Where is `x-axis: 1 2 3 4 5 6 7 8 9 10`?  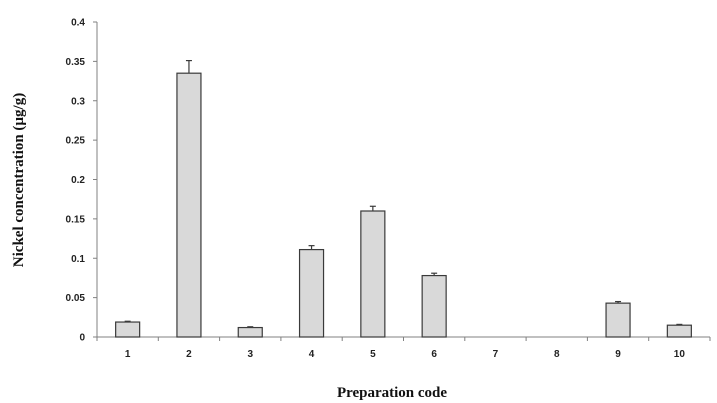 x-axis: 1 2 3 4 5 6 7 8 9 10 is located at coordinates (403, 348).